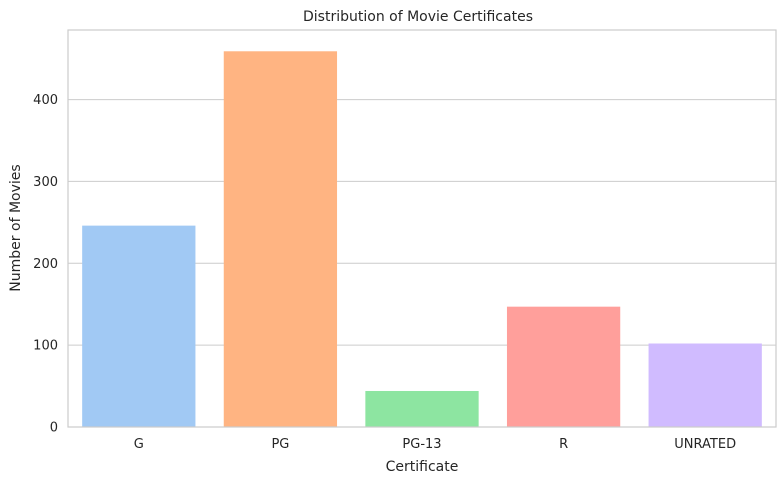 The width and height of the screenshot is (784, 484). What do you see at coordinates (45, 182) in the screenshot?
I see `y-tick-label: 300` at bounding box center [45, 182].